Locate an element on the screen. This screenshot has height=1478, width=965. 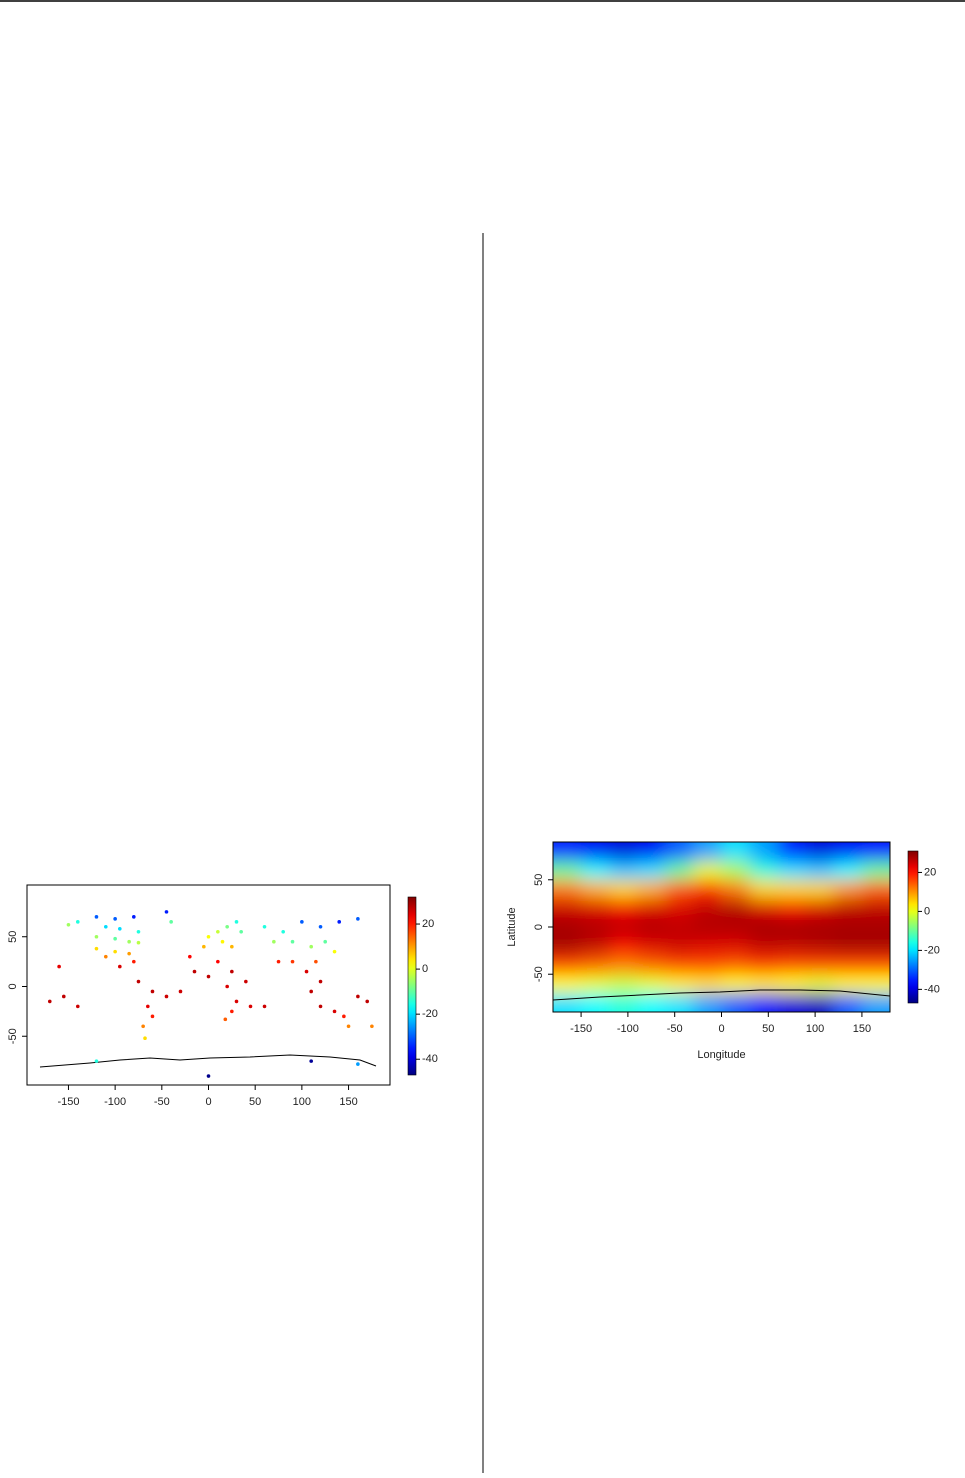
y-tick-label: -50 is located at coordinates (13, 1036).